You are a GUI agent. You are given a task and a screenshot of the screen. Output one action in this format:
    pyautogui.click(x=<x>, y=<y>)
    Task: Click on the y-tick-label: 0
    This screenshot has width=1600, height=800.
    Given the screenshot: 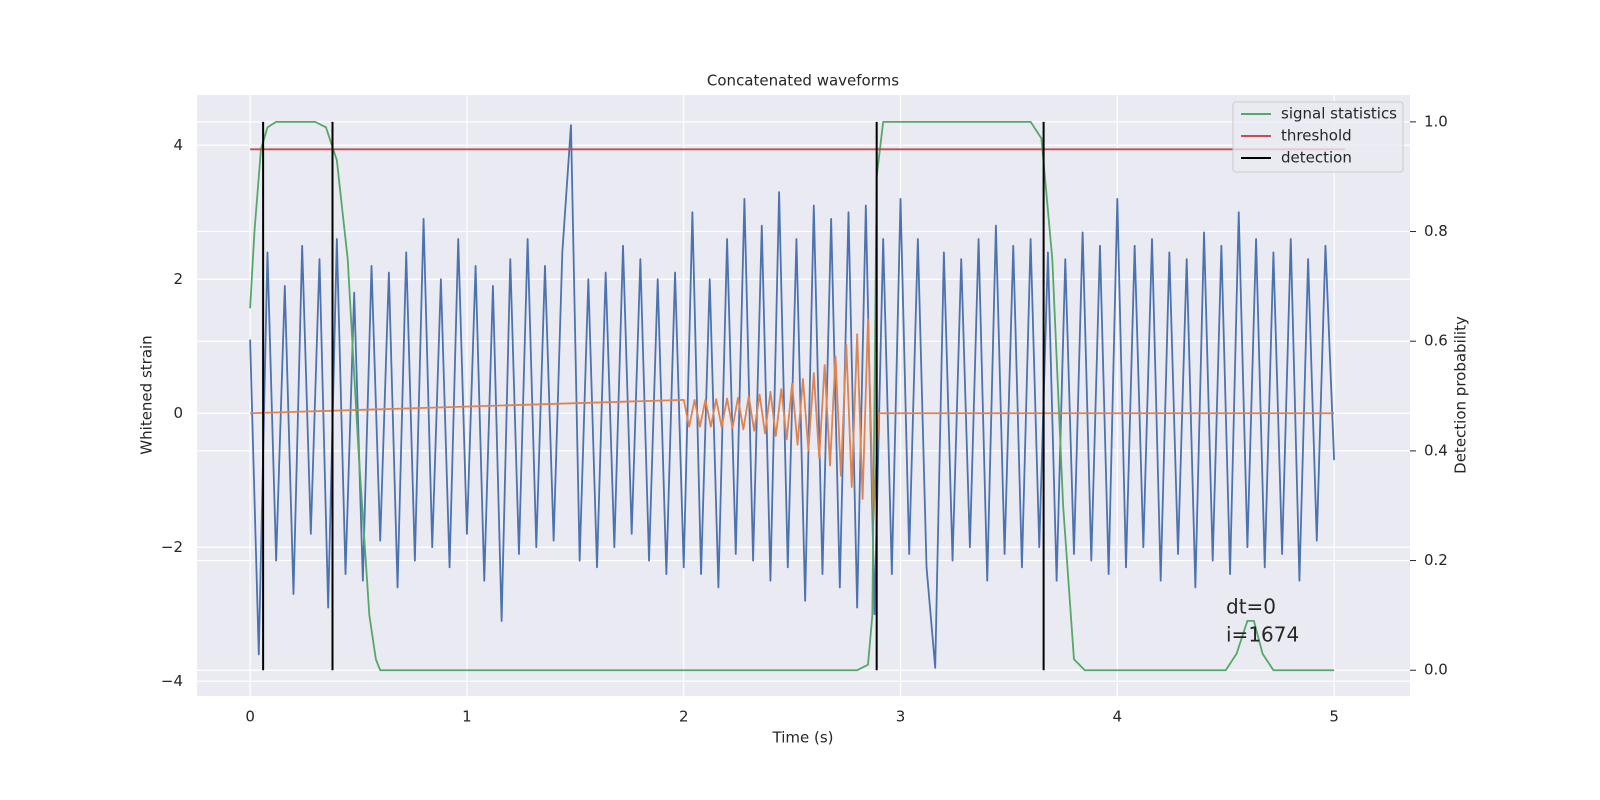 What is the action you would take?
    pyautogui.click(x=178, y=413)
    